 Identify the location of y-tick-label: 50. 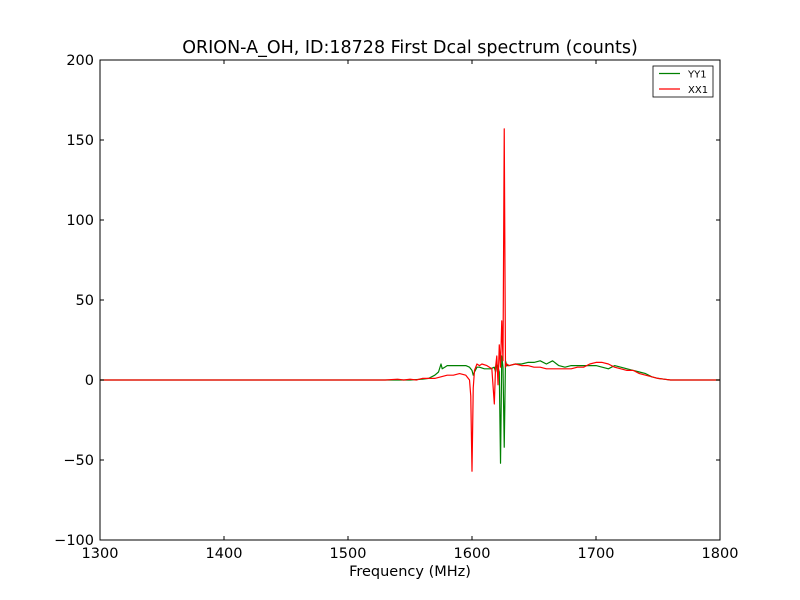
(85, 301).